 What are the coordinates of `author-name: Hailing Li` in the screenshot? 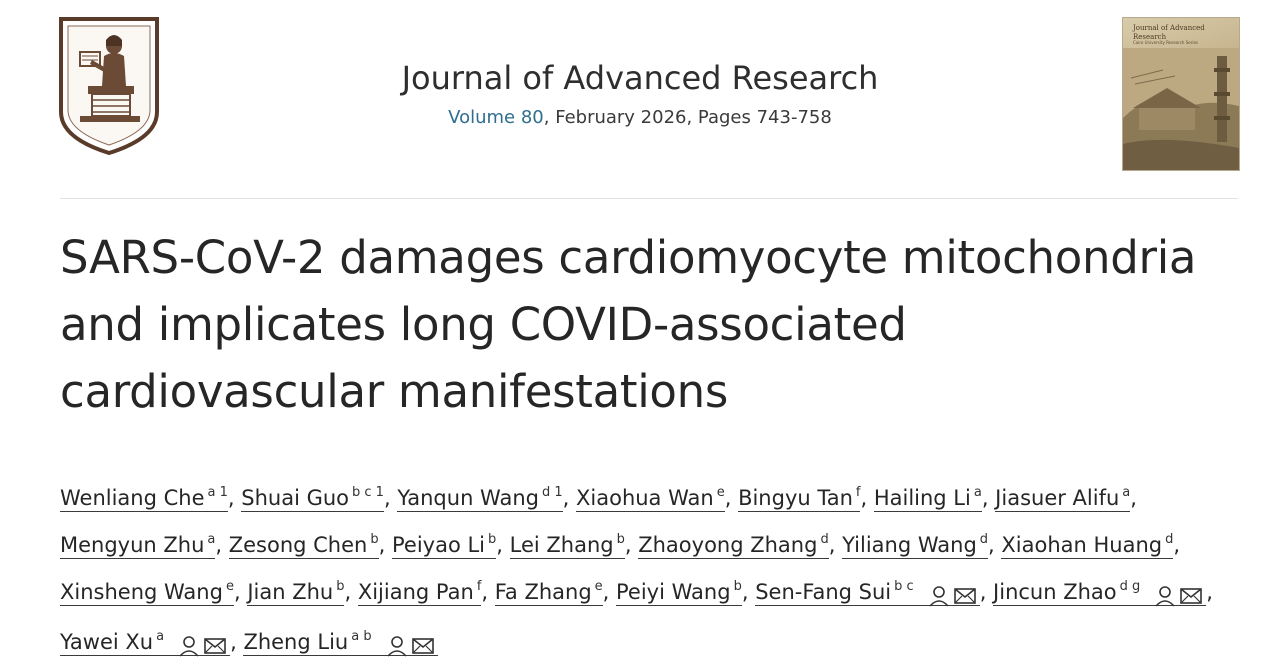 It's located at (922, 498).